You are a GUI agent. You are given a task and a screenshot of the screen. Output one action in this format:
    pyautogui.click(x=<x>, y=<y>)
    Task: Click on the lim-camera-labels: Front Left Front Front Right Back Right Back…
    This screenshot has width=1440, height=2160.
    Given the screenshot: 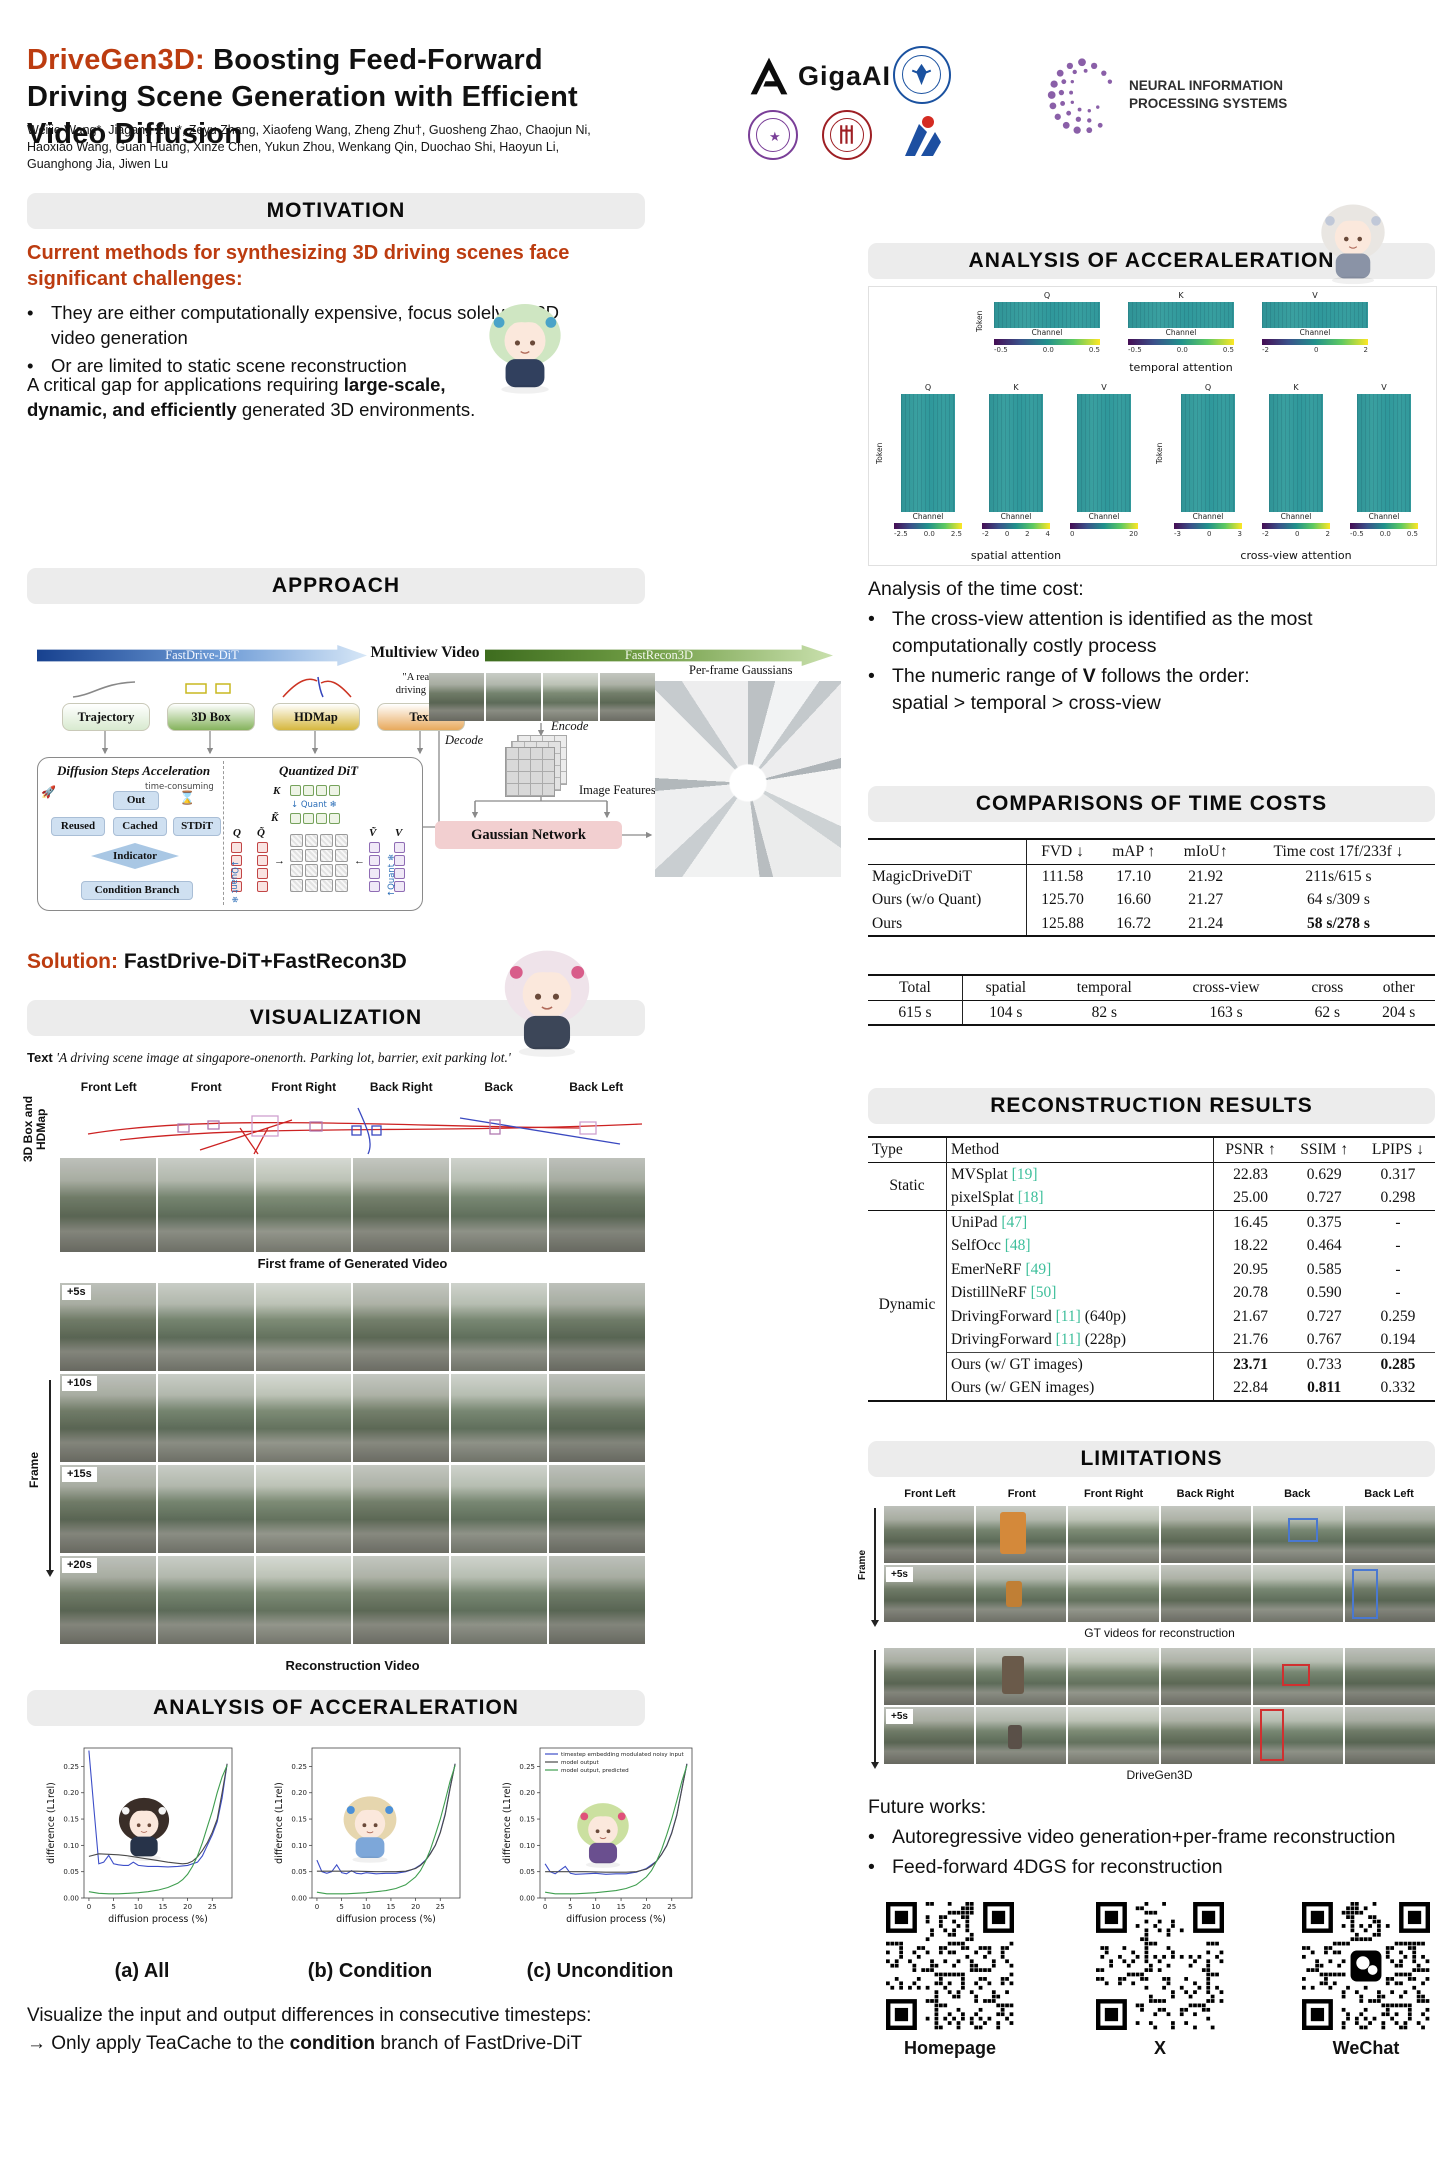 What is the action you would take?
    pyautogui.click(x=1159, y=1494)
    